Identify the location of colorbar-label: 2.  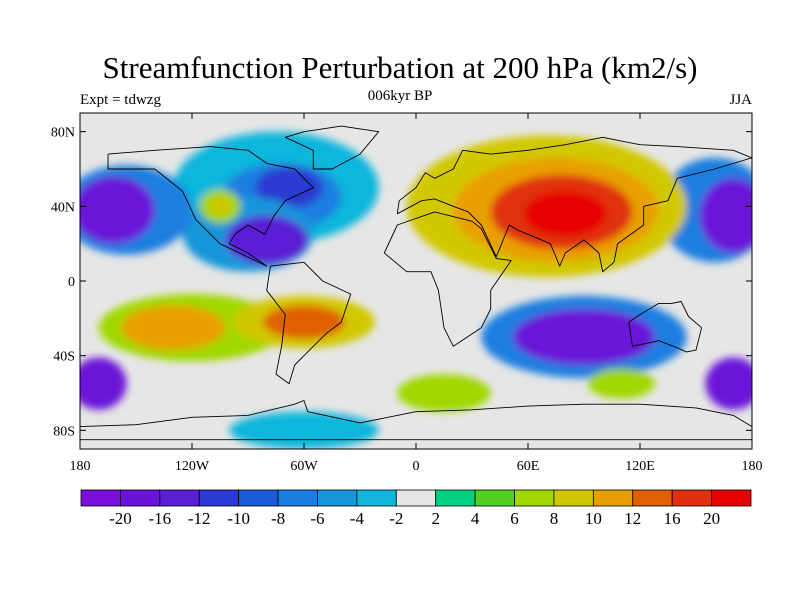
(435, 518).